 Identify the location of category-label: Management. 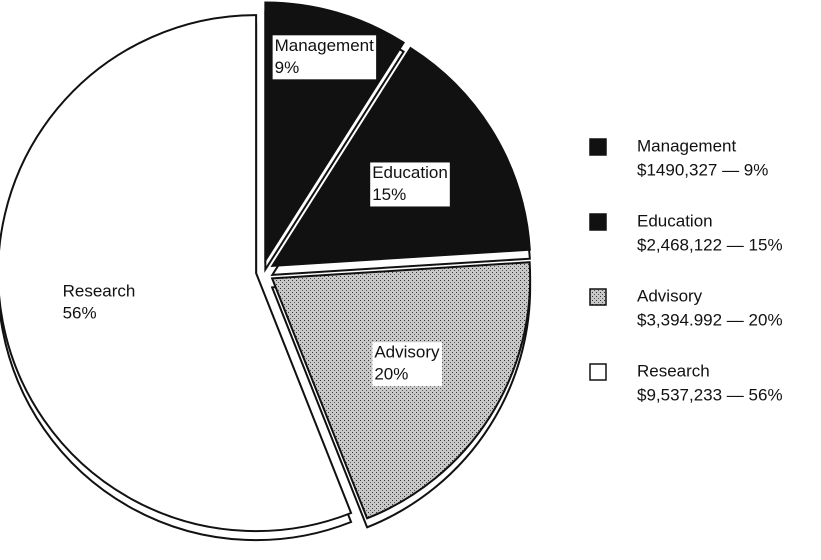
(325, 45).